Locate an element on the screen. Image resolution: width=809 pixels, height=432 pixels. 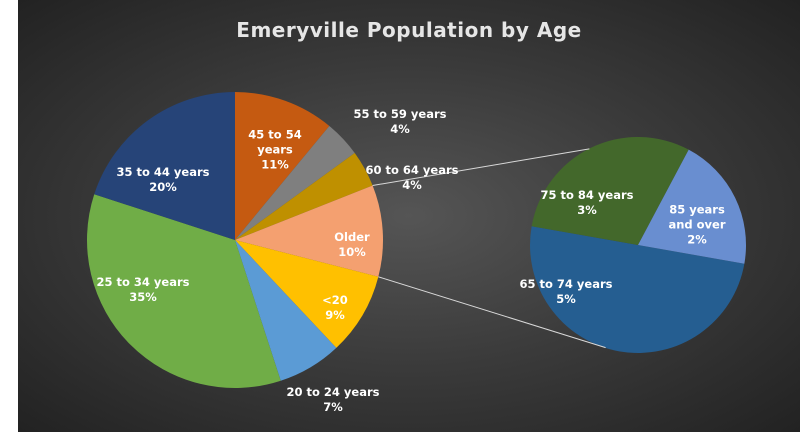
chart-title: Emeryville Population by Age is located at coordinates (409, 30).